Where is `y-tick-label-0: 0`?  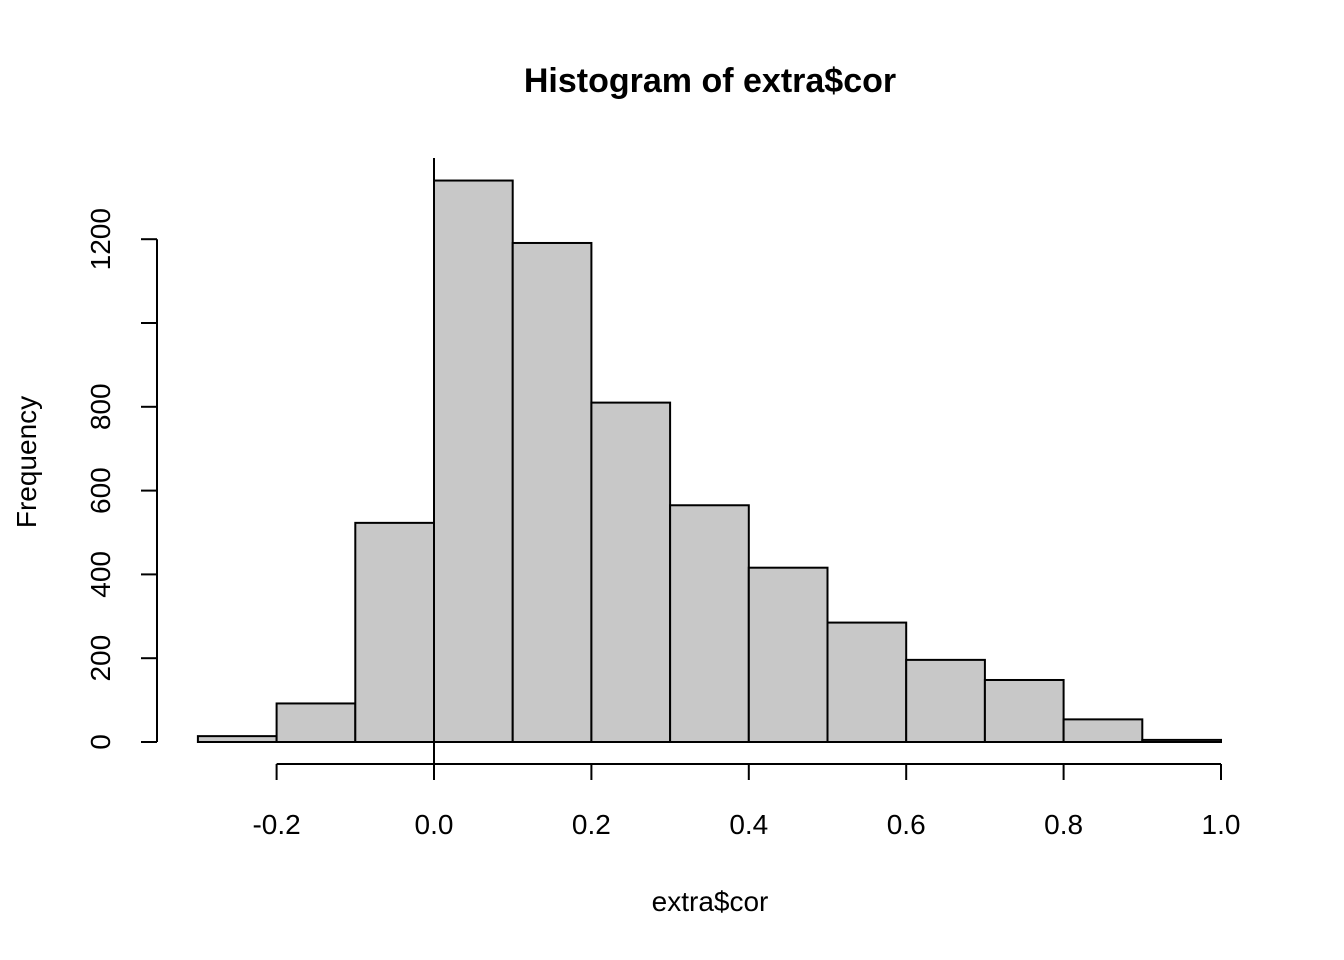 y-tick-label-0: 0 is located at coordinates (100, 742).